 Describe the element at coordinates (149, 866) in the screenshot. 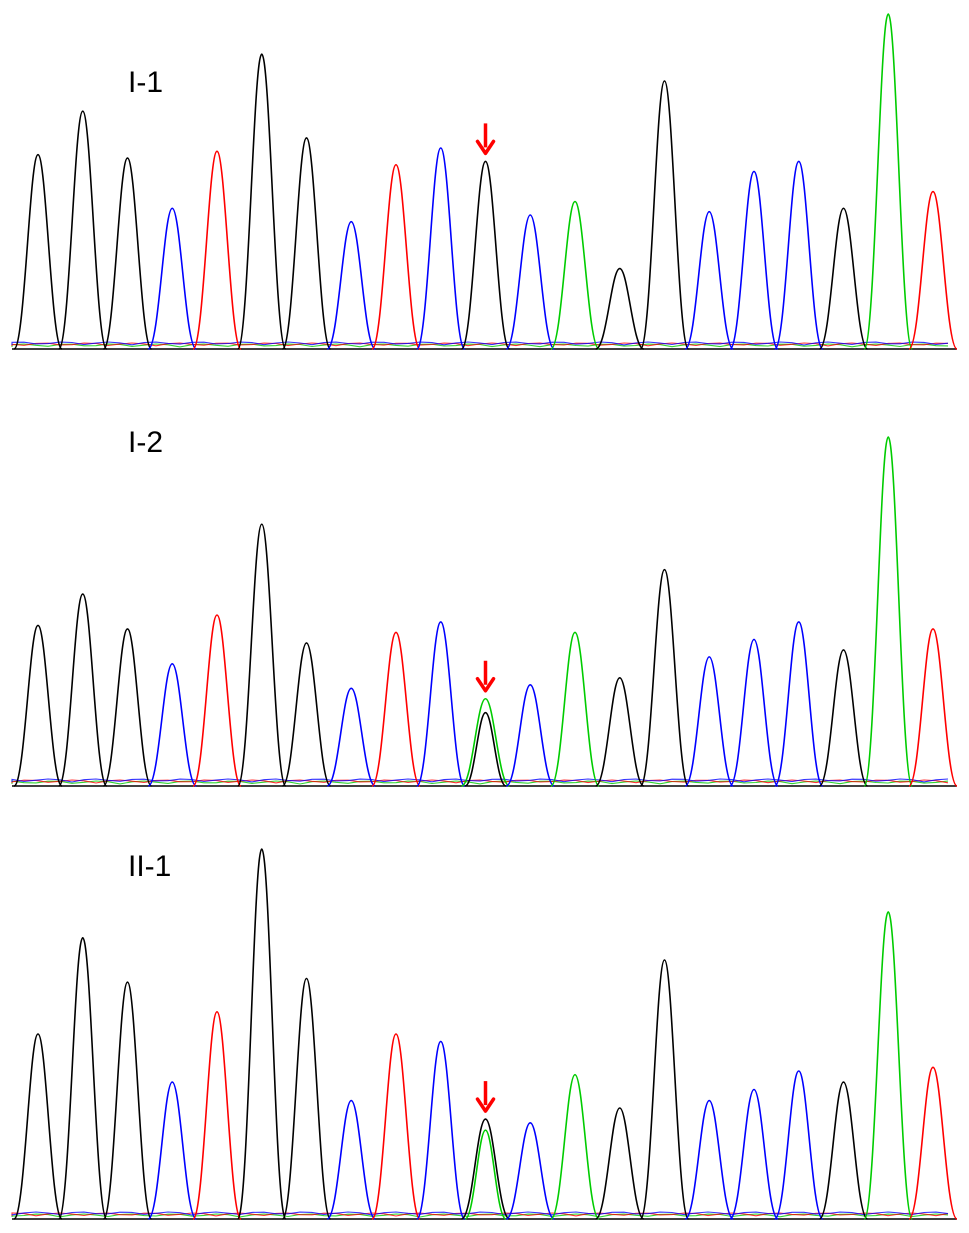

I see `panel-label-II-1: II-1` at that location.